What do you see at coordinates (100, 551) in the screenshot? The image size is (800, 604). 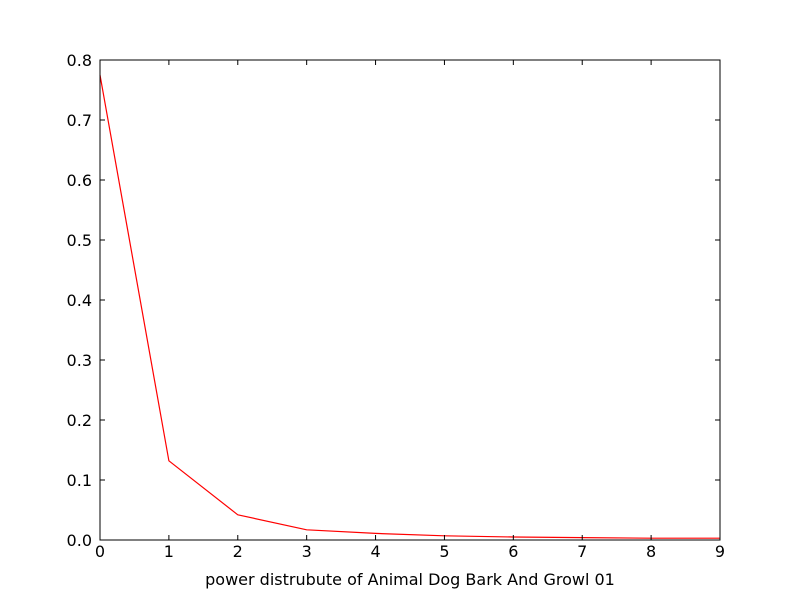 I see `x-tick-label: 0` at bounding box center [100, 551].